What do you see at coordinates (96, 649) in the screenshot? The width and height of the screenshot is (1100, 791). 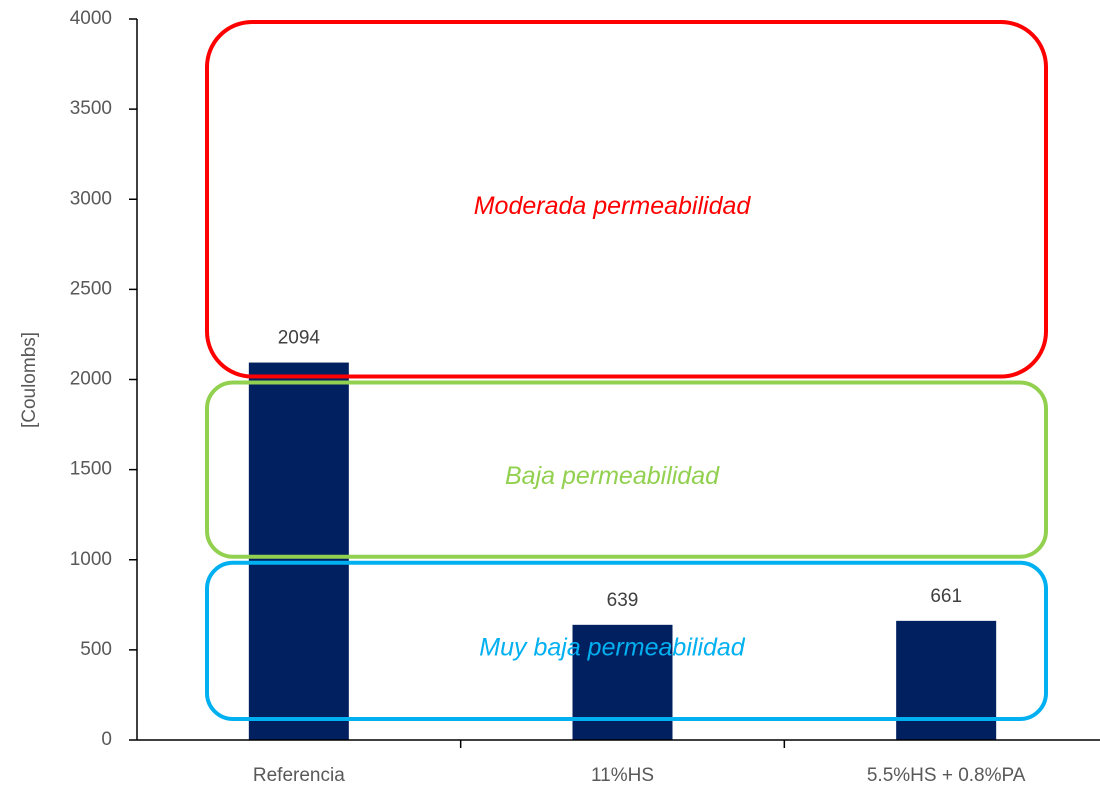 I see `y-tick-label: 500` at bounding box center [96, 649].